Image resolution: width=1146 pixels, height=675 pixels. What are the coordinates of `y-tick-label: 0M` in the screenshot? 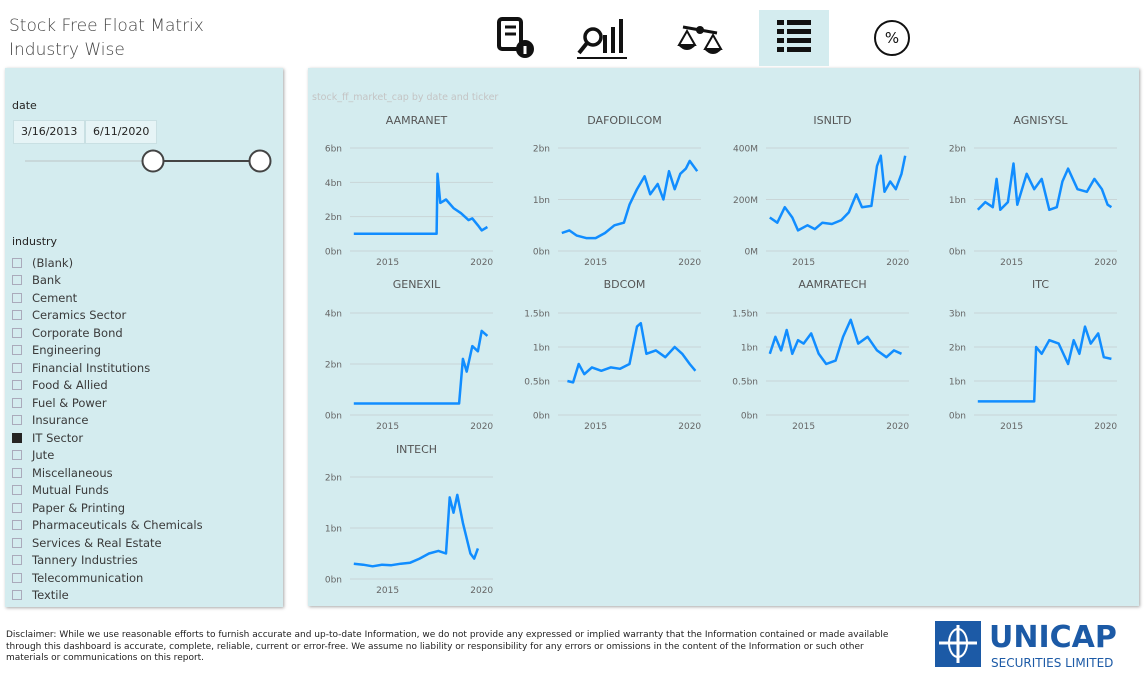 It's located at (752, 253).